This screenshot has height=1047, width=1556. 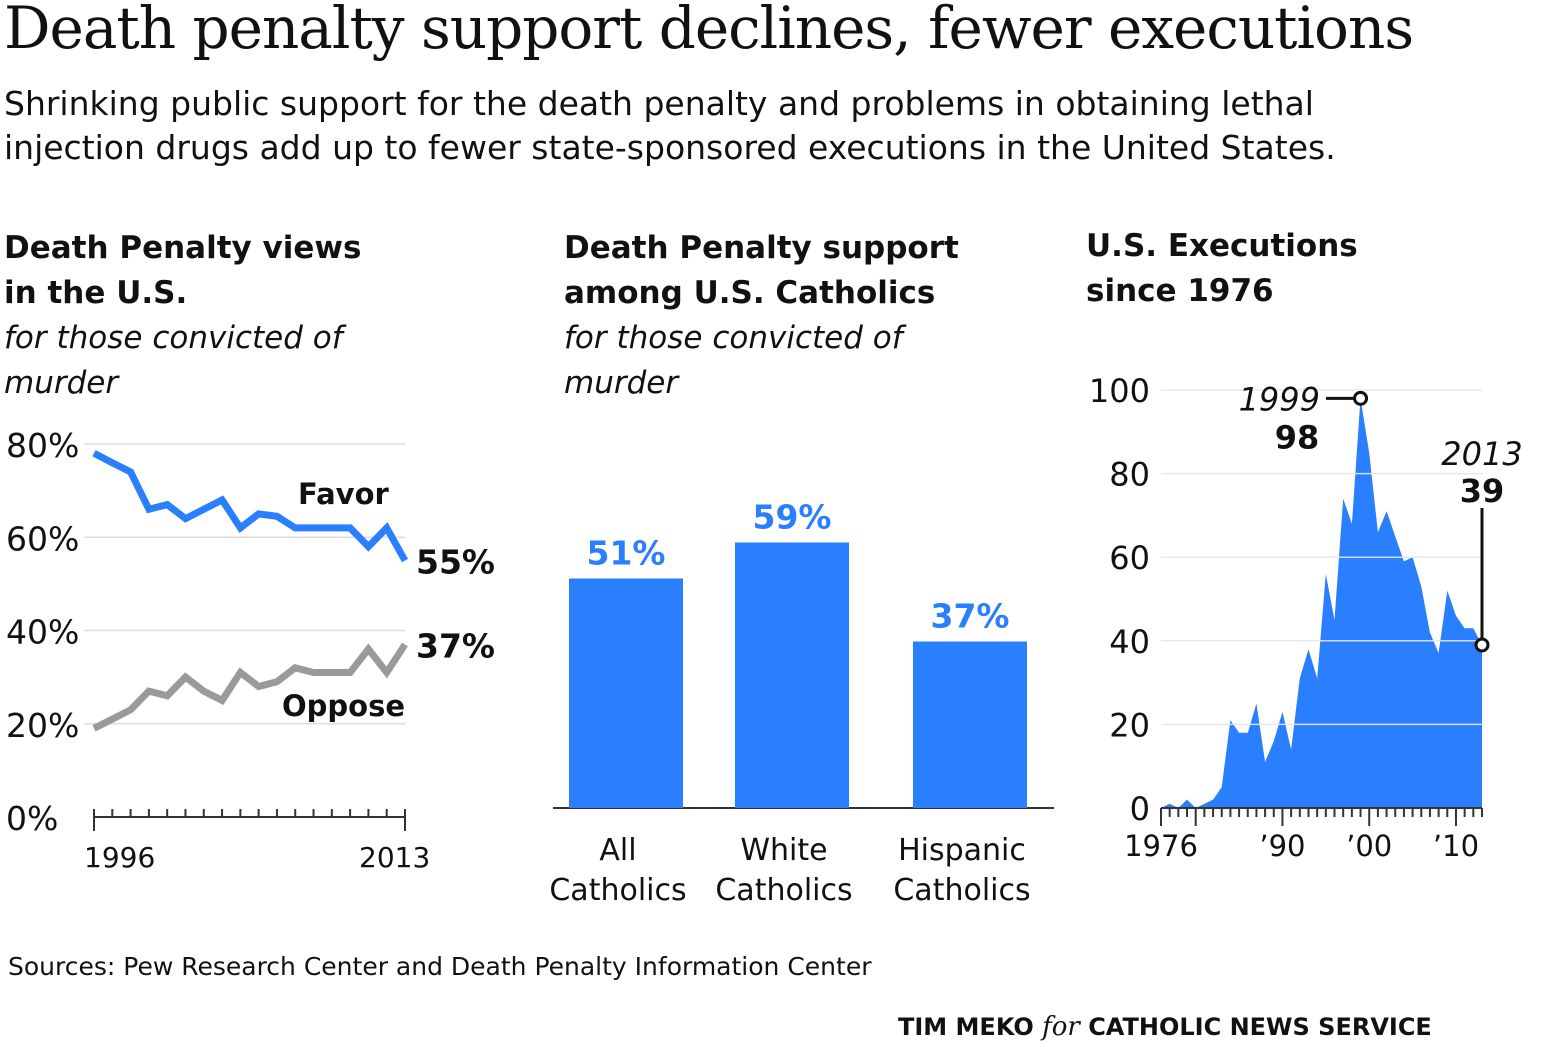 What do you see at coordinates (394, 857) in the screenshot?
I see `views-x-tick-label: 2013` at bounding box center [394, 857].